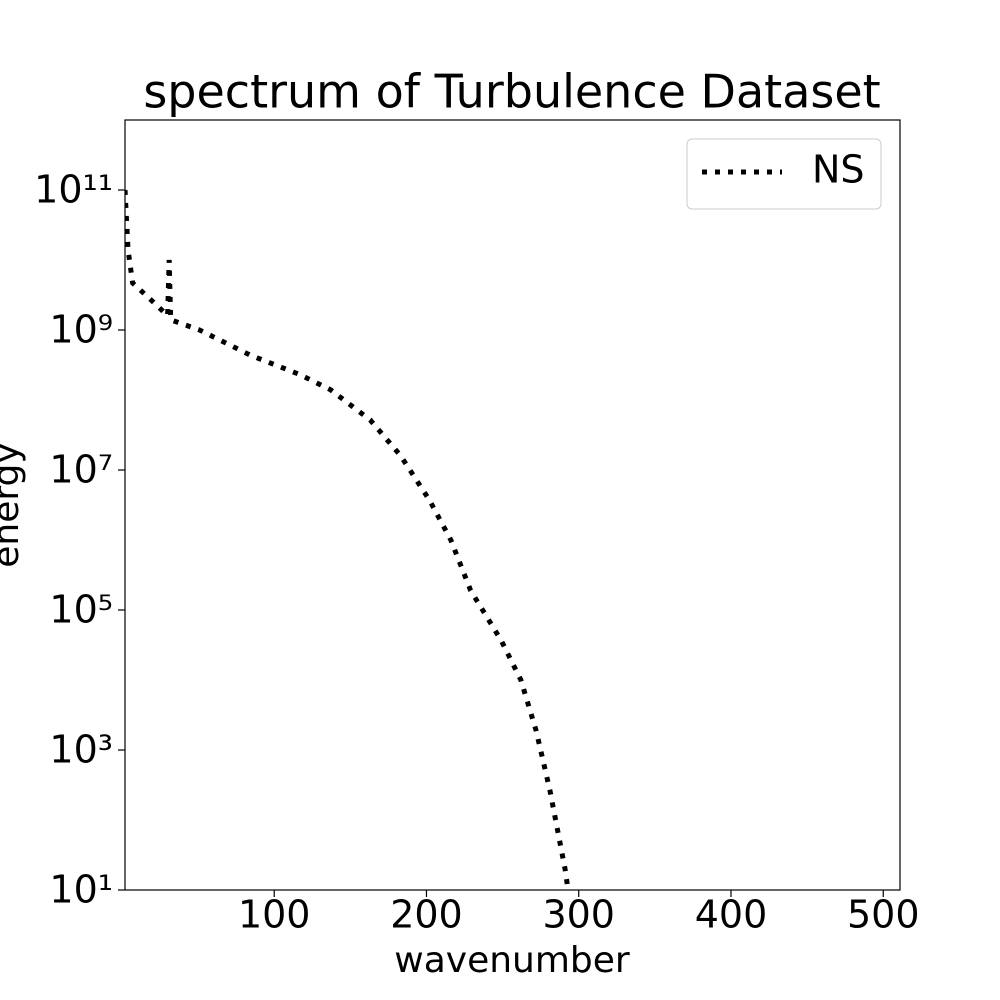  What do you see at coordinates (81, 890) in the screenshot?
I see `y-tick-label: 10¹` at bounding box center [81, 890].